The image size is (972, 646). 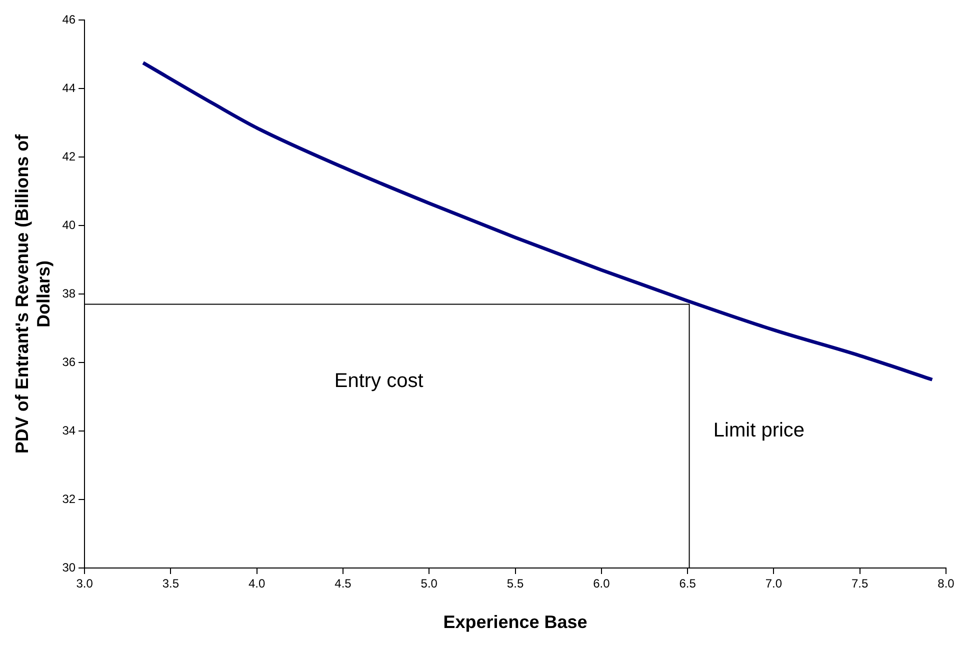 What do you see at coordinates (69, 361) in the screenshot?
I see `y-tick-label: 36` at bounding box center [69, 361].